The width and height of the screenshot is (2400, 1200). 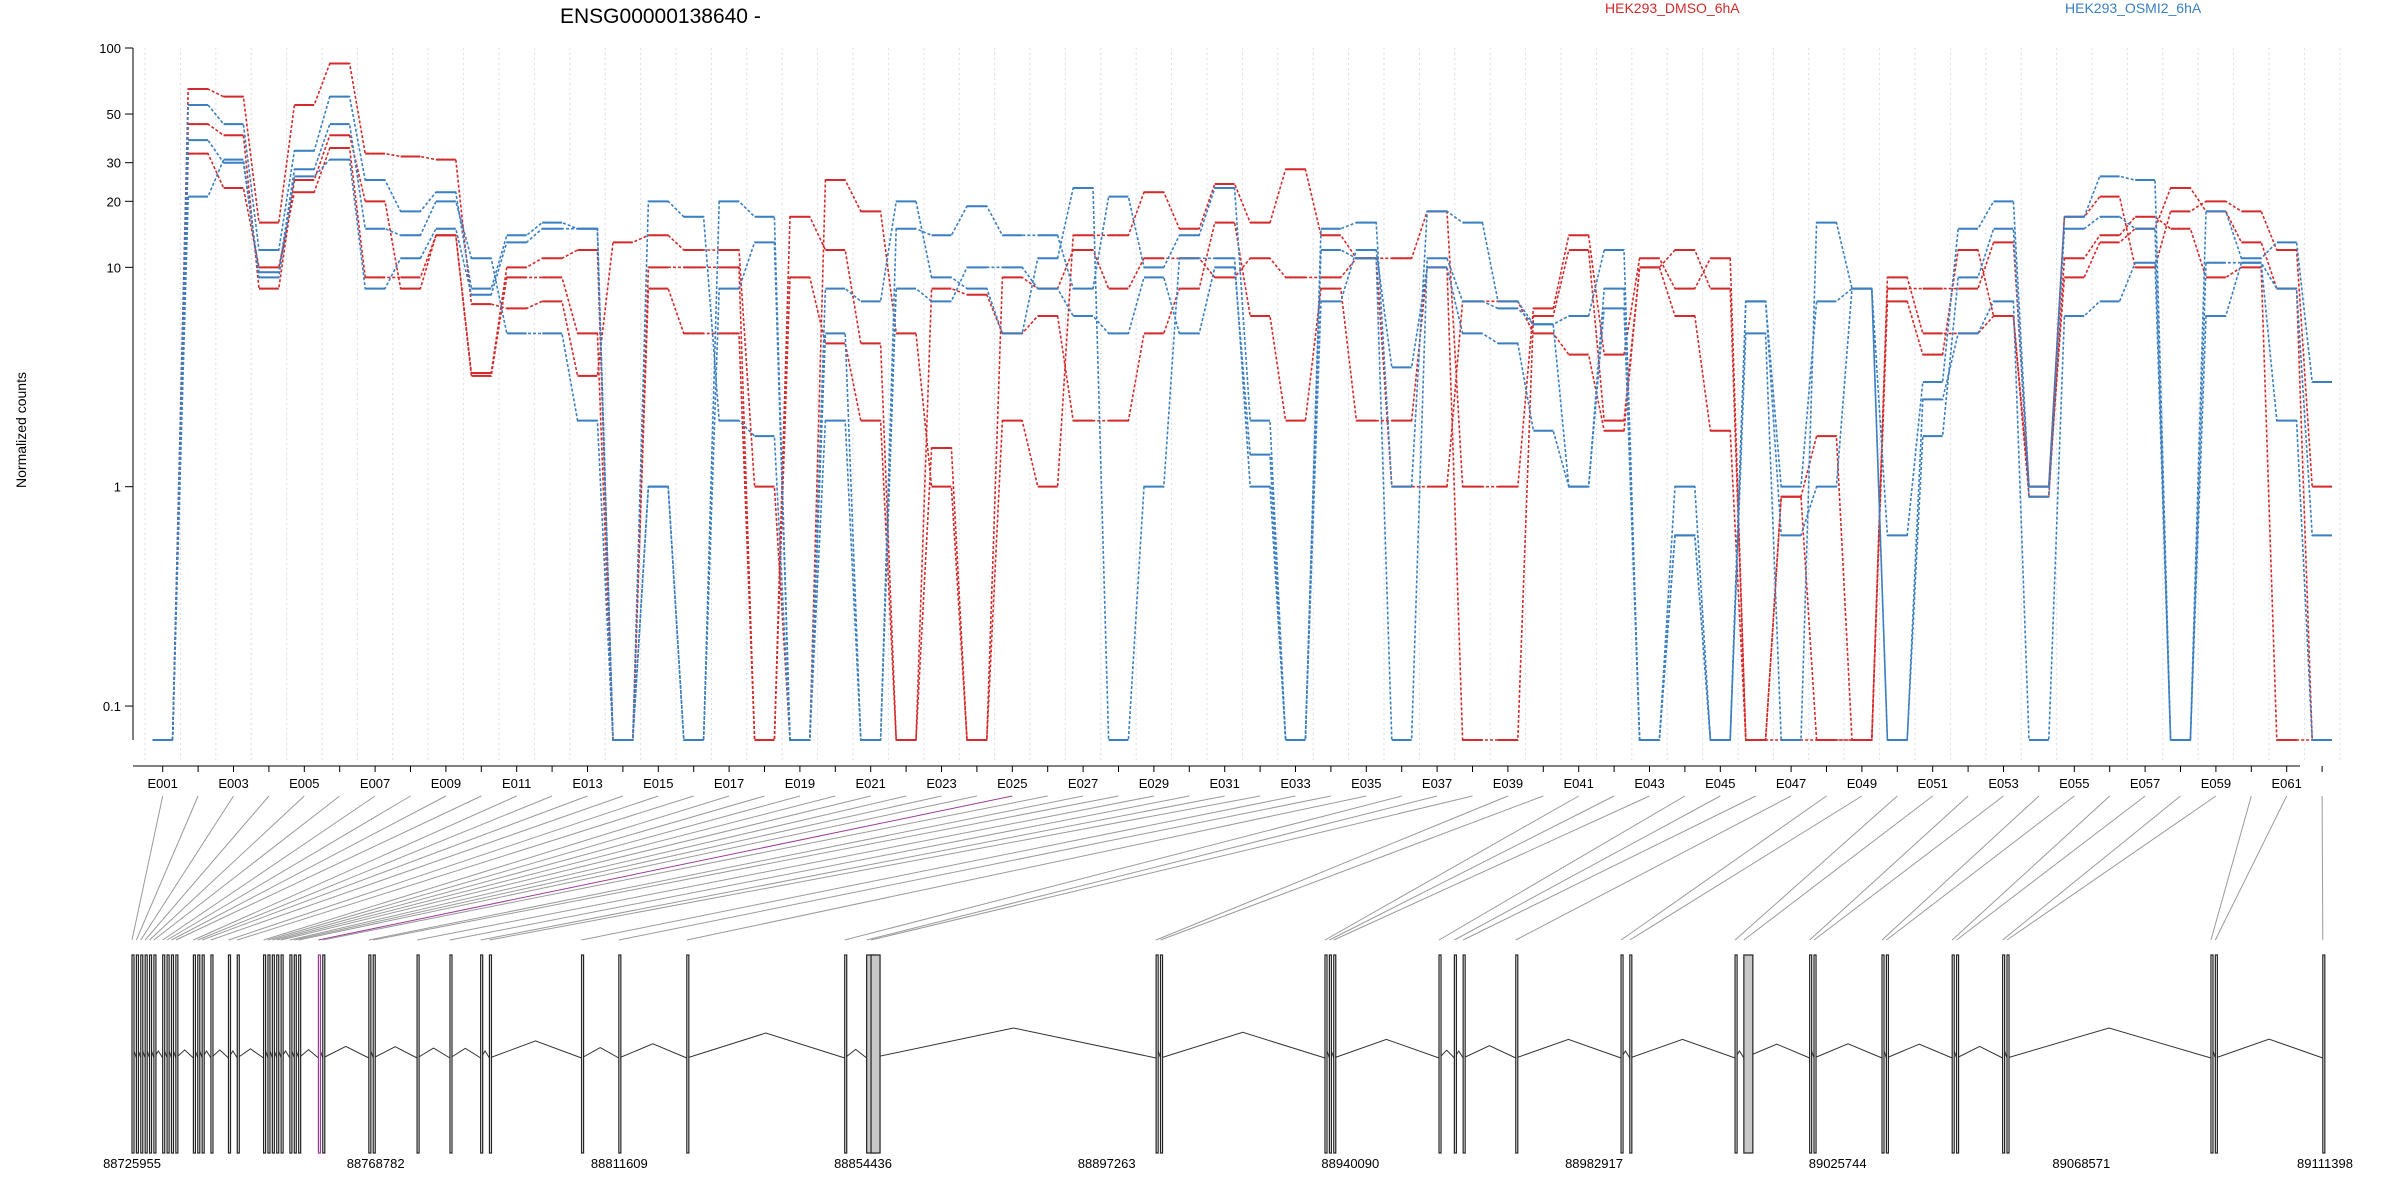 I want to click on genomic-tick-label: 88725955, so click(x=132, y=1163).